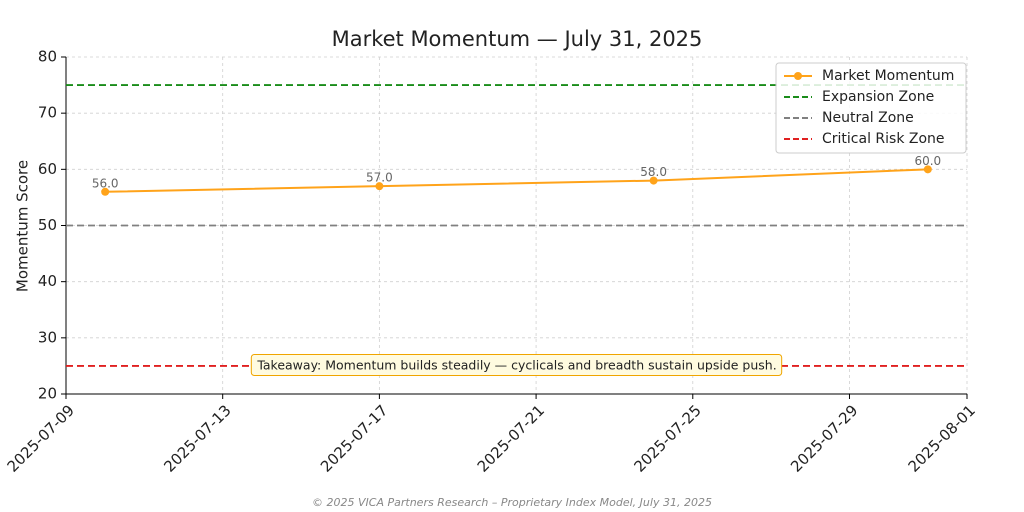 The height and width of the screenshot is (512, 1024). What do you see at coordinates (47, 113) in the screenshot?
I see `y-tick-label: 70` at bounding box center [47, 113].